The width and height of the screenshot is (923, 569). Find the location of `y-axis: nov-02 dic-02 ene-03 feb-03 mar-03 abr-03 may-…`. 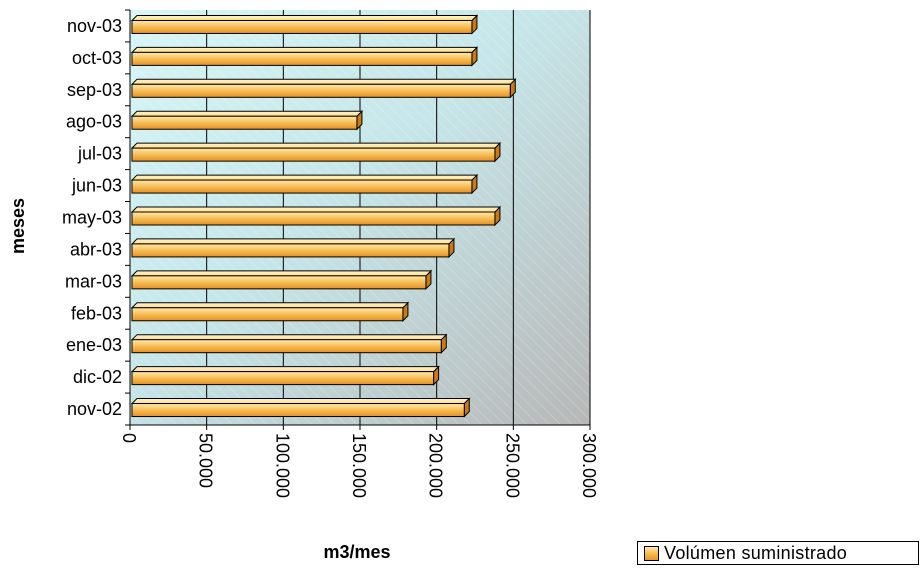

y-axis: nov-02 dic-02 ene-03 feb-03 mar-03 abr-03 may-… is located at coordinates (96, 217).